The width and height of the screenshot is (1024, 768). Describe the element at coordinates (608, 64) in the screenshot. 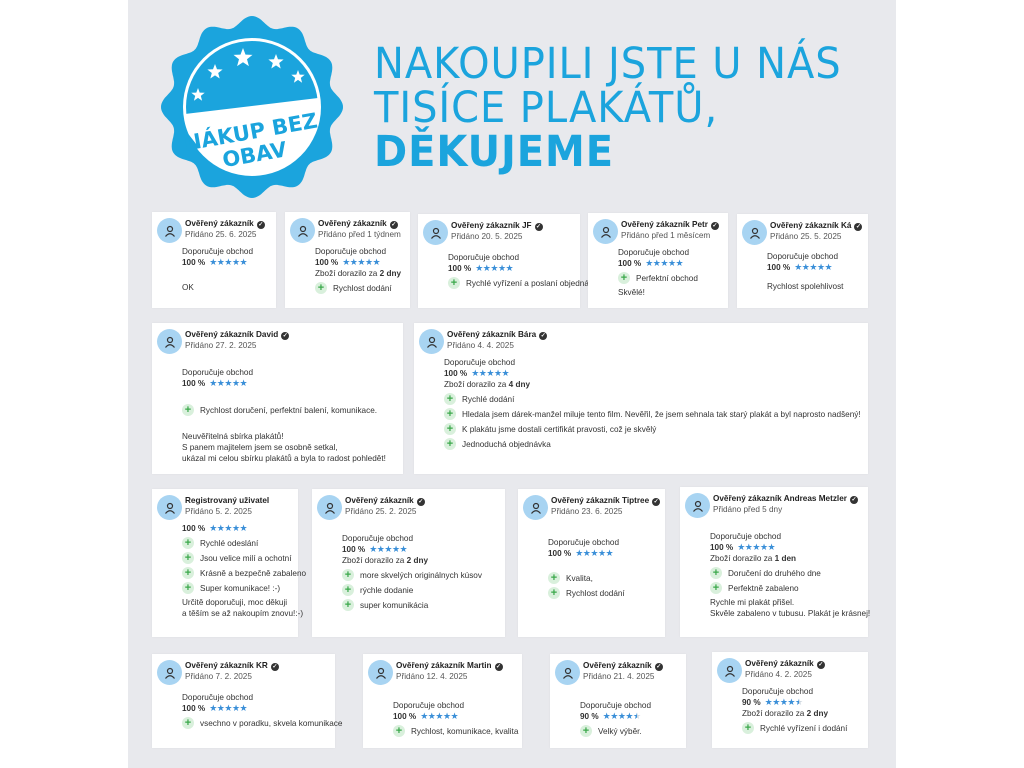

I see `headline-line1: NAKOUPILI JSTE U NÁS` at that location.